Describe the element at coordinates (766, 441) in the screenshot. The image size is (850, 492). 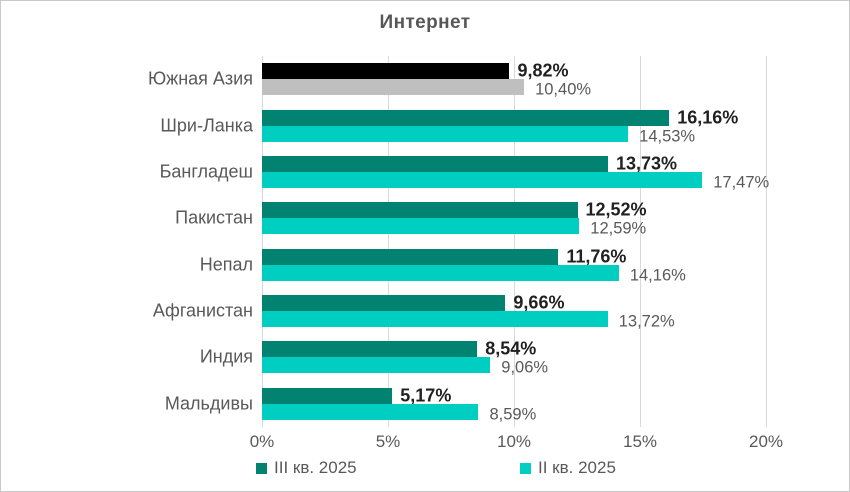
I see `x-tick-label: 20%` at that location.